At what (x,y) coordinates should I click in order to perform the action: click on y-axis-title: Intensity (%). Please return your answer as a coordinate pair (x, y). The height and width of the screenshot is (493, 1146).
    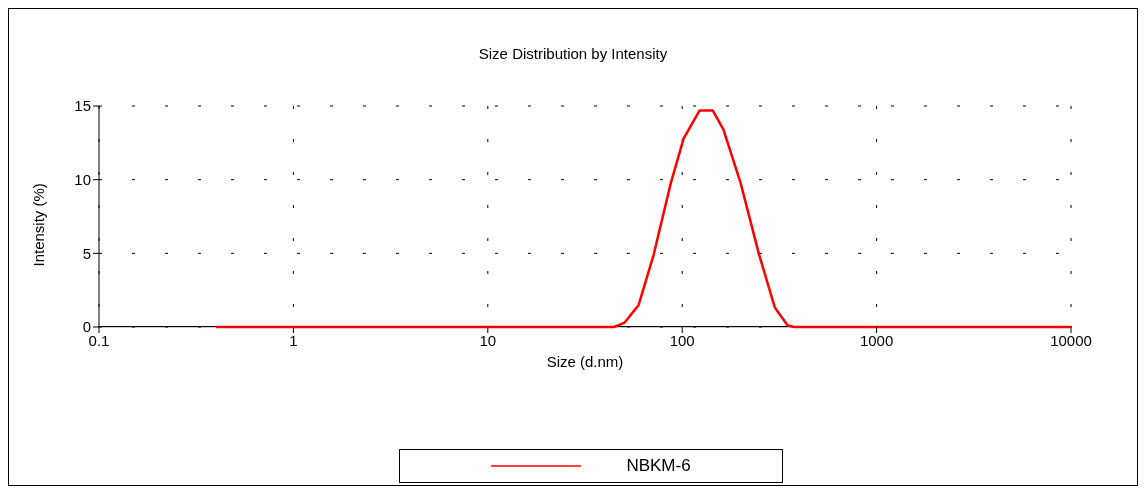
    Looking at the image, I should click on (39, 225).